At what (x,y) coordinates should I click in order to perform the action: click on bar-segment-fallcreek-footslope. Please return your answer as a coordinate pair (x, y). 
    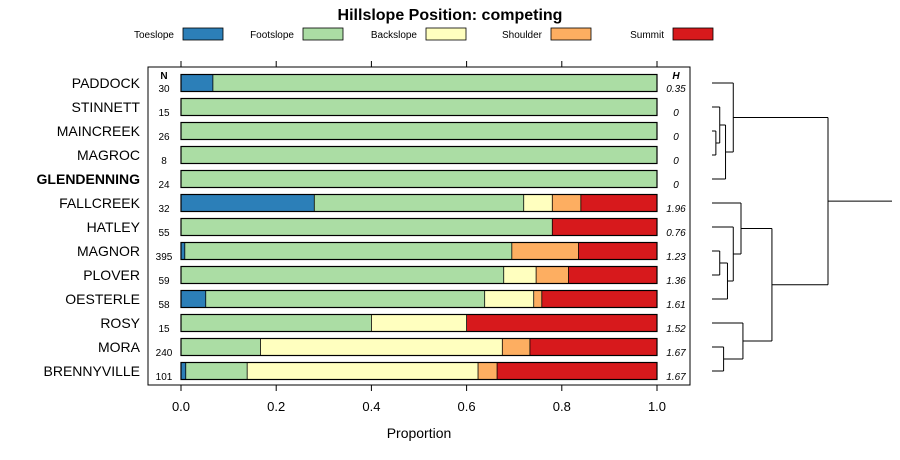
    Looking at the image, I should click on (419, 203).